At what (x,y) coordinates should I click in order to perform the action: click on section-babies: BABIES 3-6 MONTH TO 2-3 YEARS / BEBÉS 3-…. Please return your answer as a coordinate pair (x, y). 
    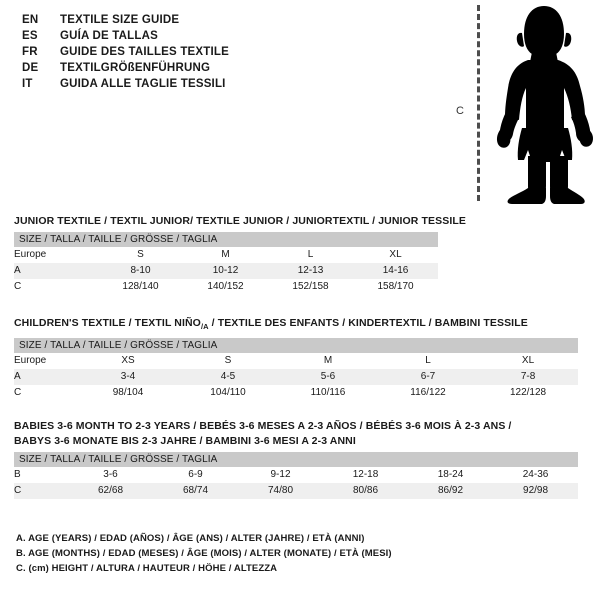
    Looking at the image, I should click on (296, 459).